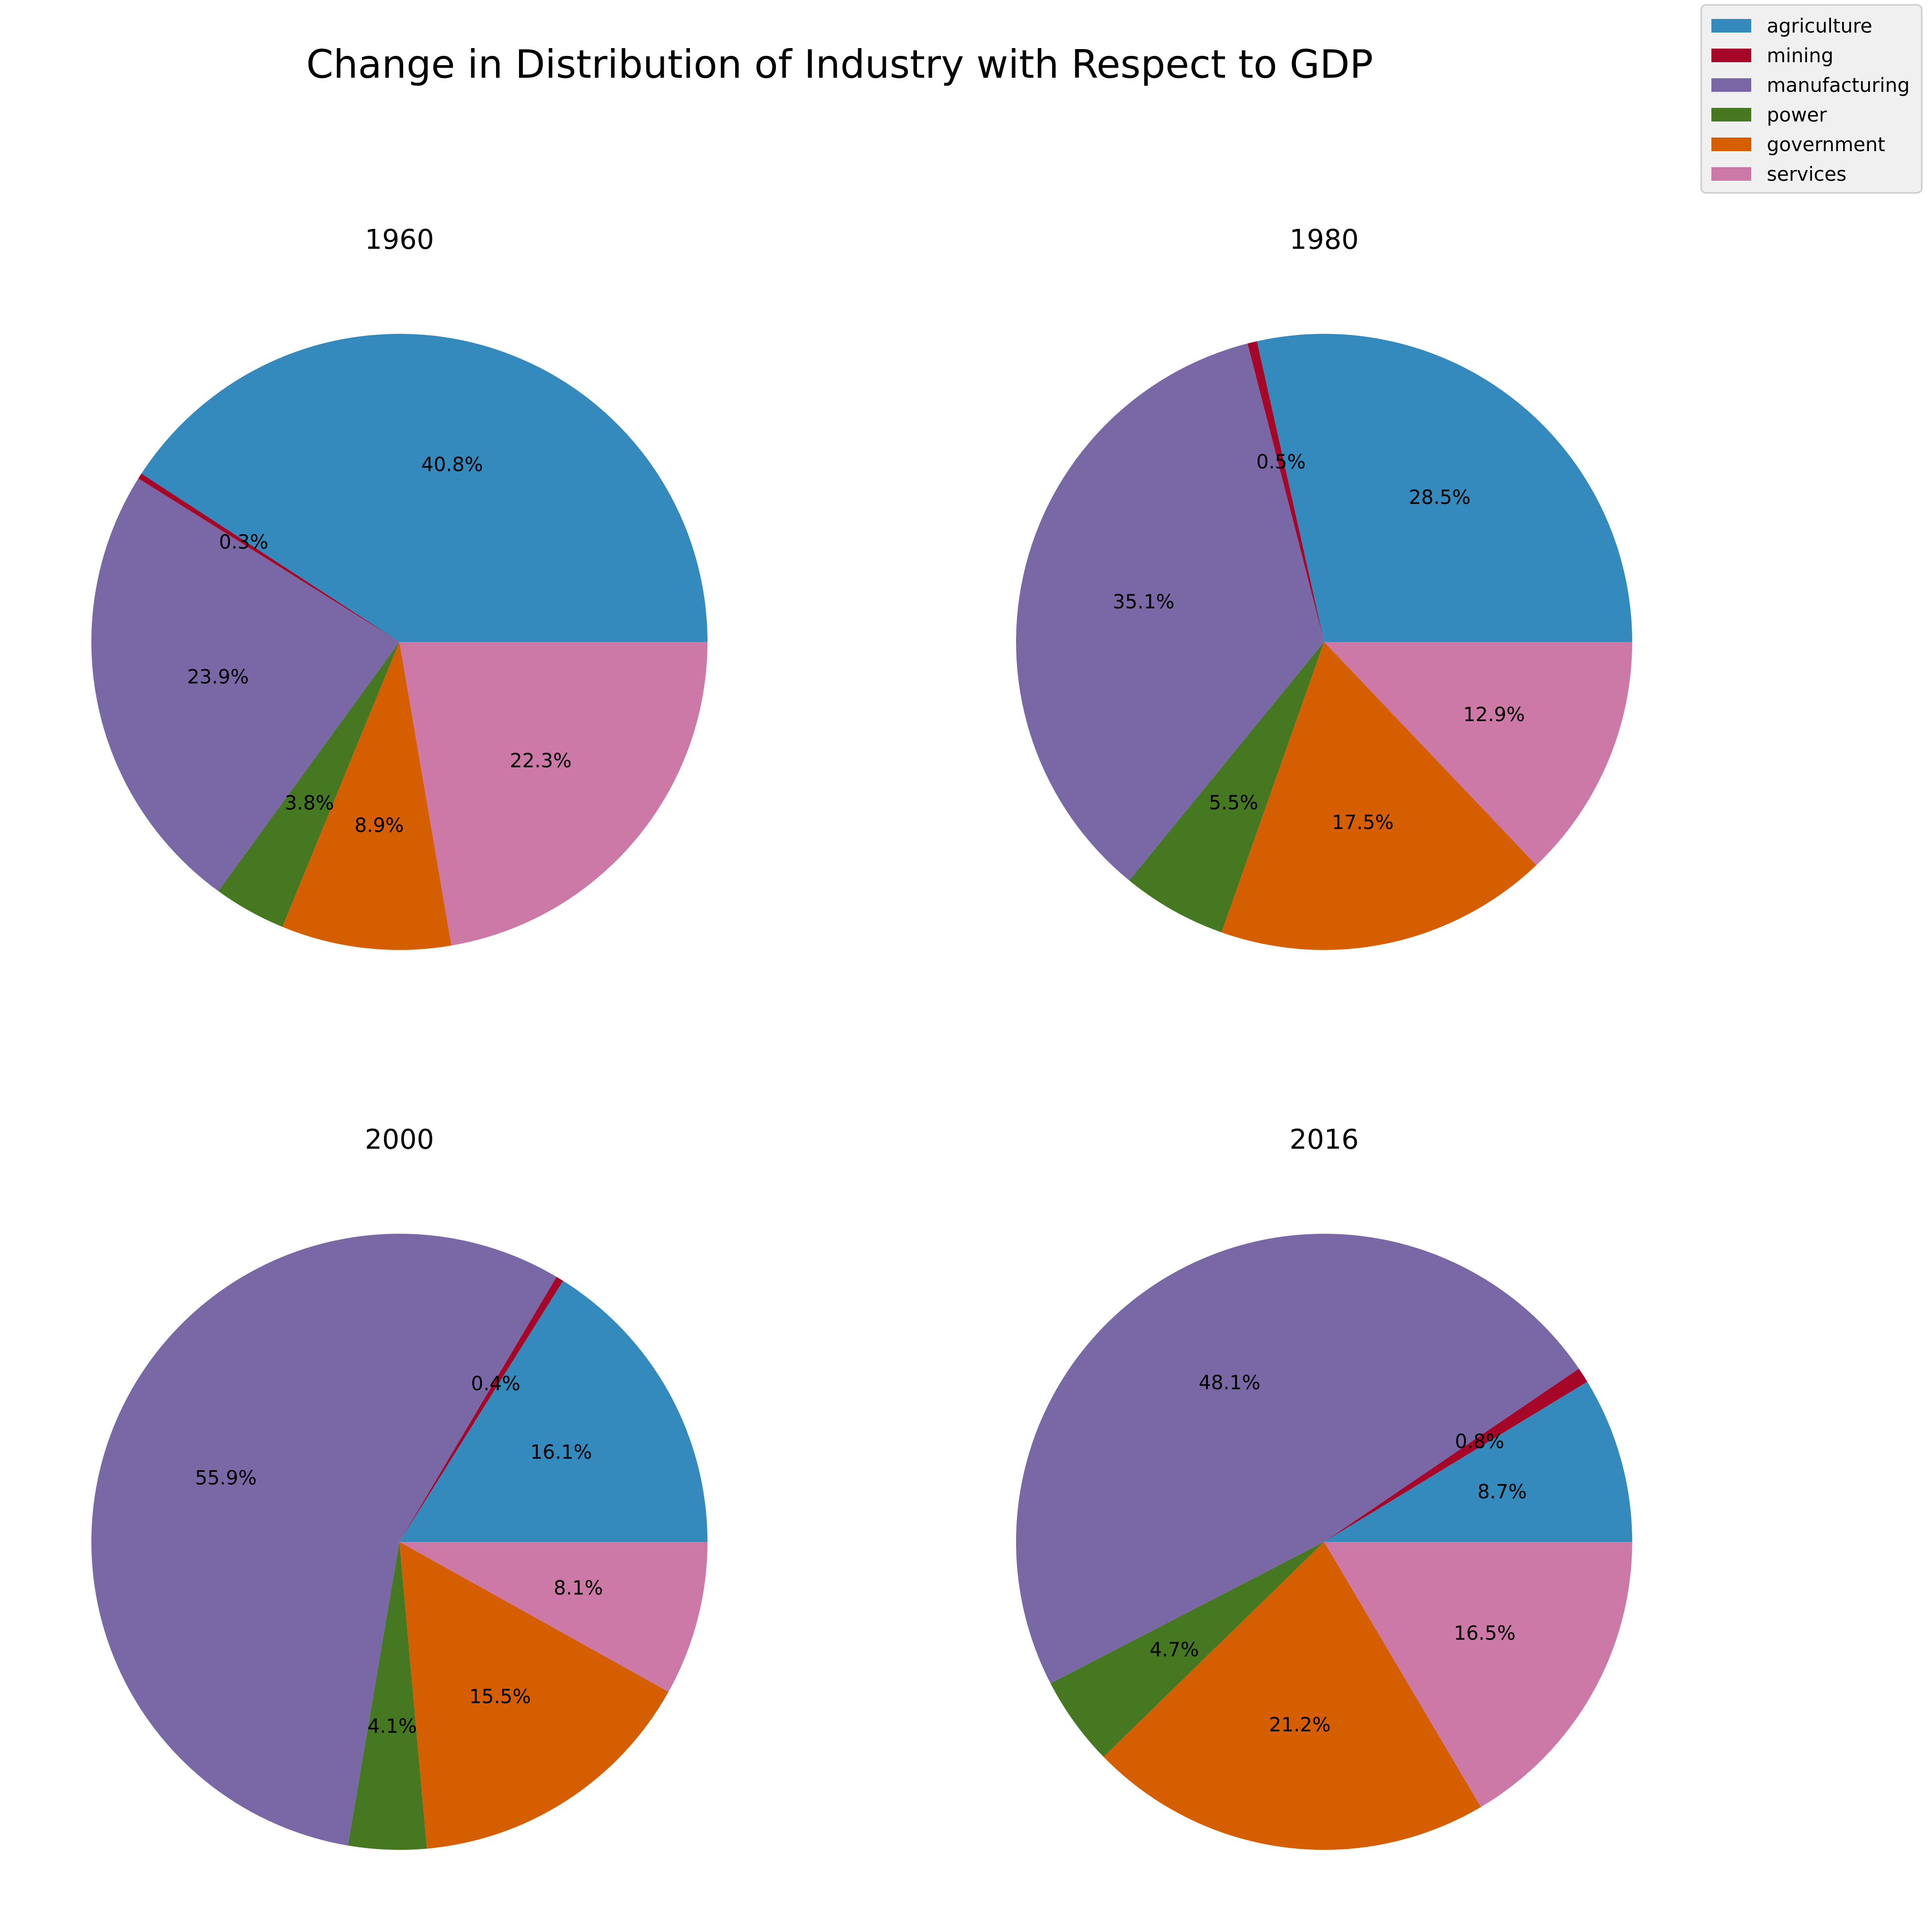 This screenshot has height=1932, width=1932. What do you see at coordinates (379, 825) in the screenshot?
I see `pct-label-1960-government: 8.9%` at bounding box center [379, 825].